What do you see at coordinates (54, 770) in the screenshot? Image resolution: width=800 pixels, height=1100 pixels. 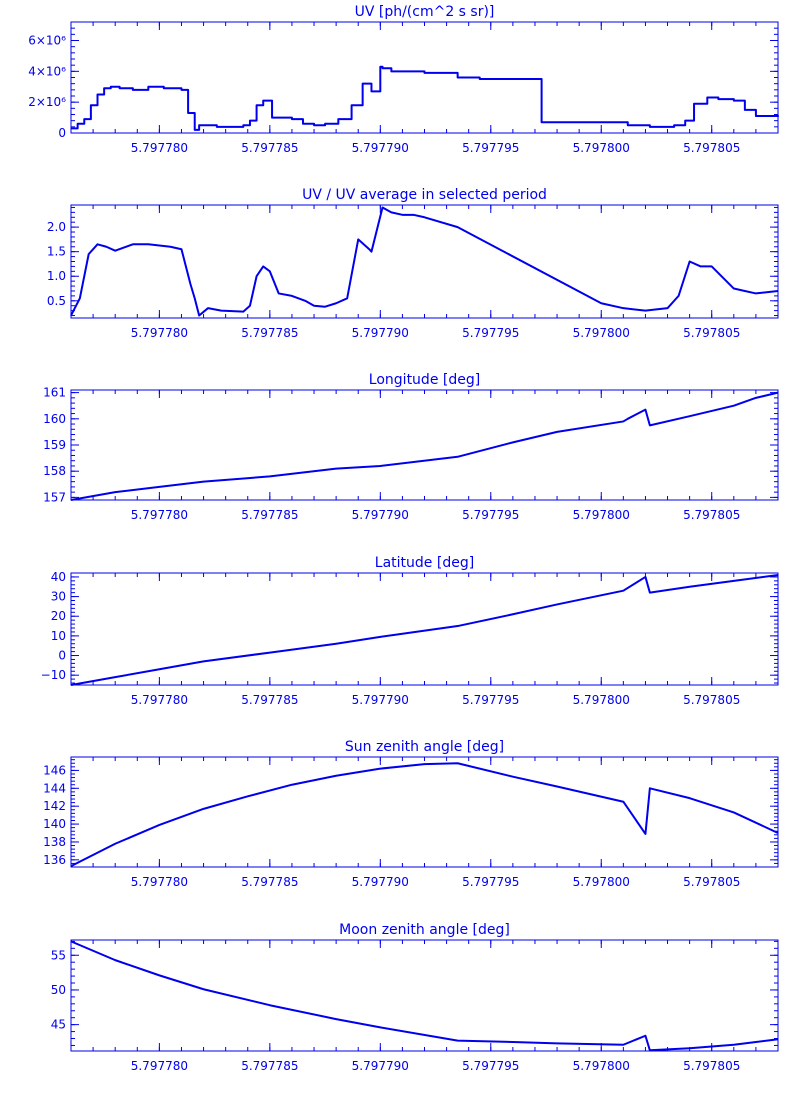 I see `y-tick-label: 146` at bounding box center [54, 770].